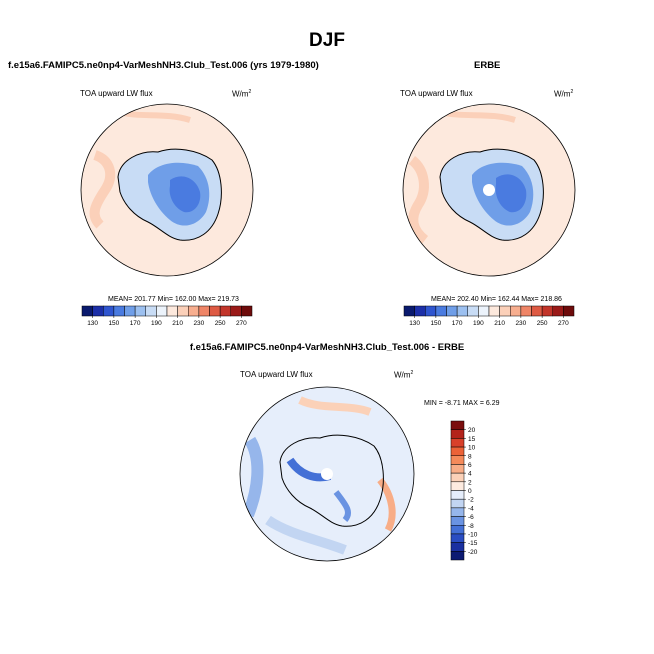 The width and height of the screenshot is (654, 654). I want to click on panel-2-map-border, so click(489, 190).